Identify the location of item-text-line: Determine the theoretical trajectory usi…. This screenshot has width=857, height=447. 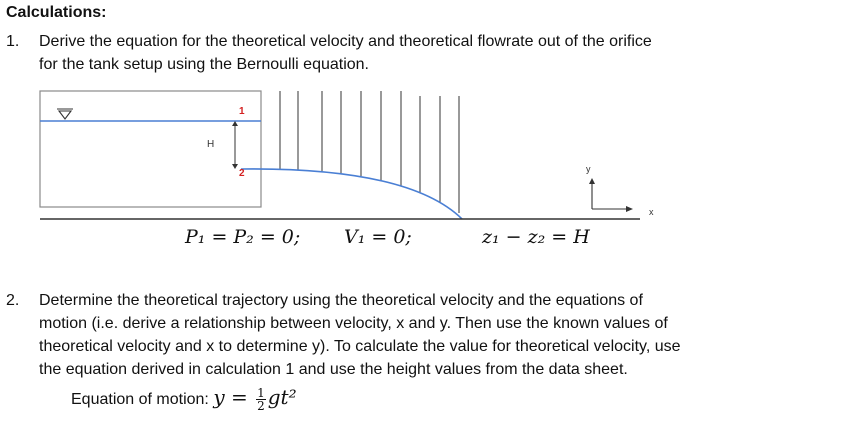
(341, 300).